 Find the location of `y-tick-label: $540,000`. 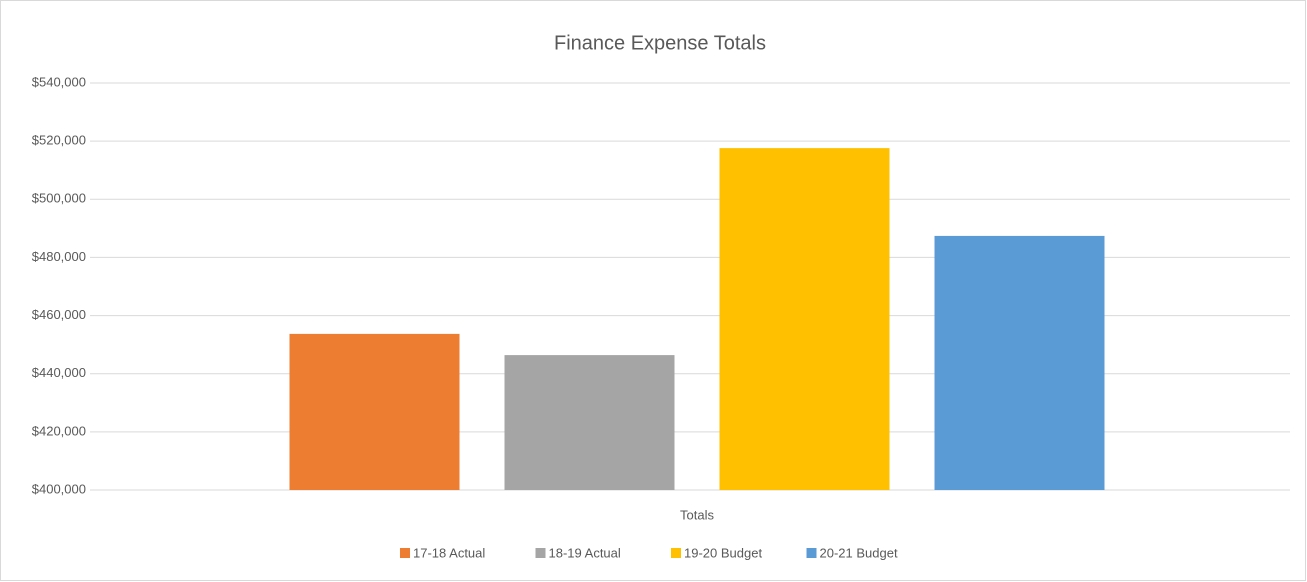

y-tick-label: $540,000 is located at coordinates (59, 81).